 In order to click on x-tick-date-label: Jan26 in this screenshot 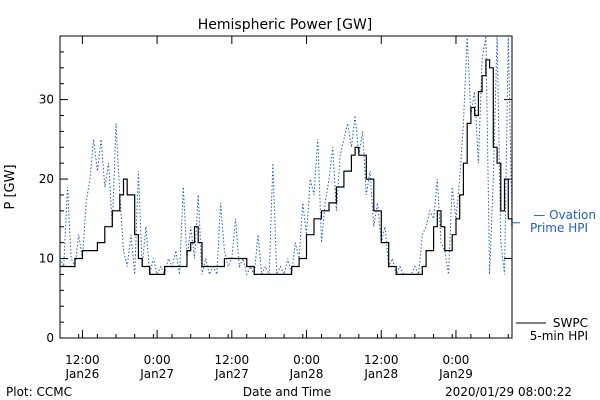, I will do `click(82, 374)`.